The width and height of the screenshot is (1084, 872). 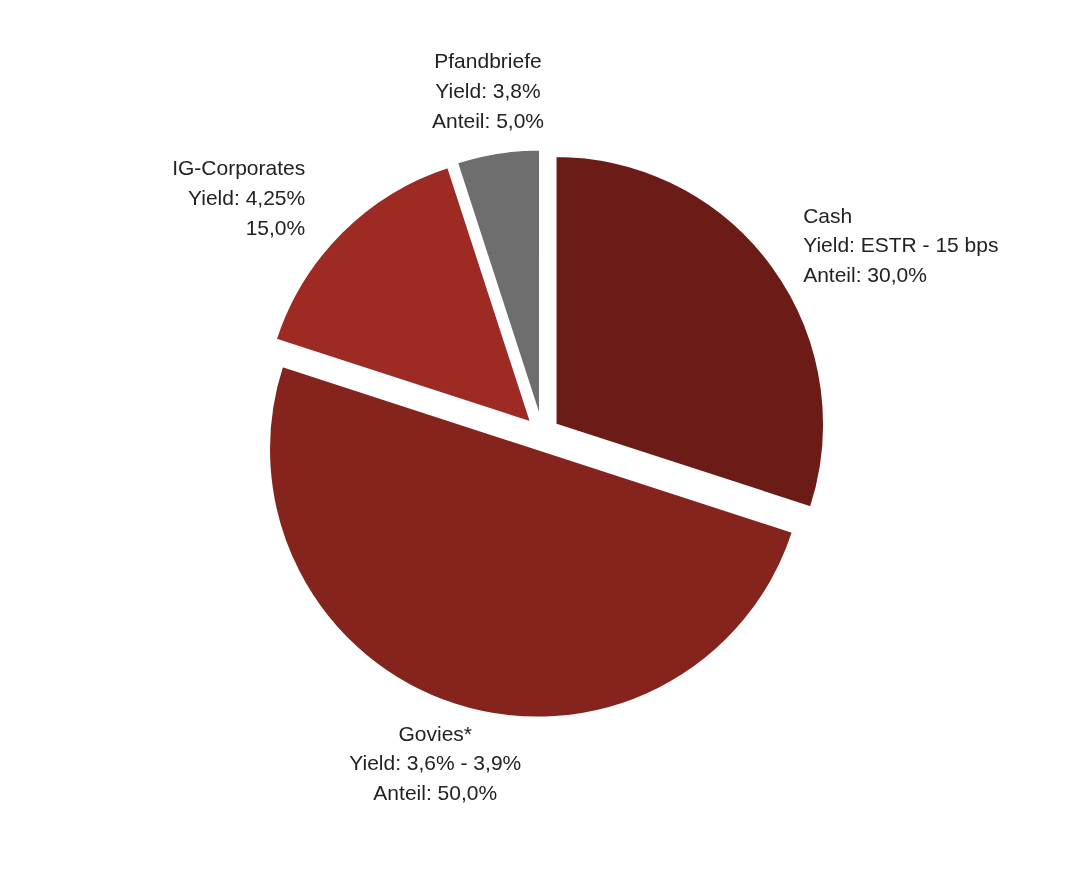 What do you see at coordinates (488, 61) in the screenshot?
I see `slice-label: Pfandbriefe` at bounding box center [488, 61].